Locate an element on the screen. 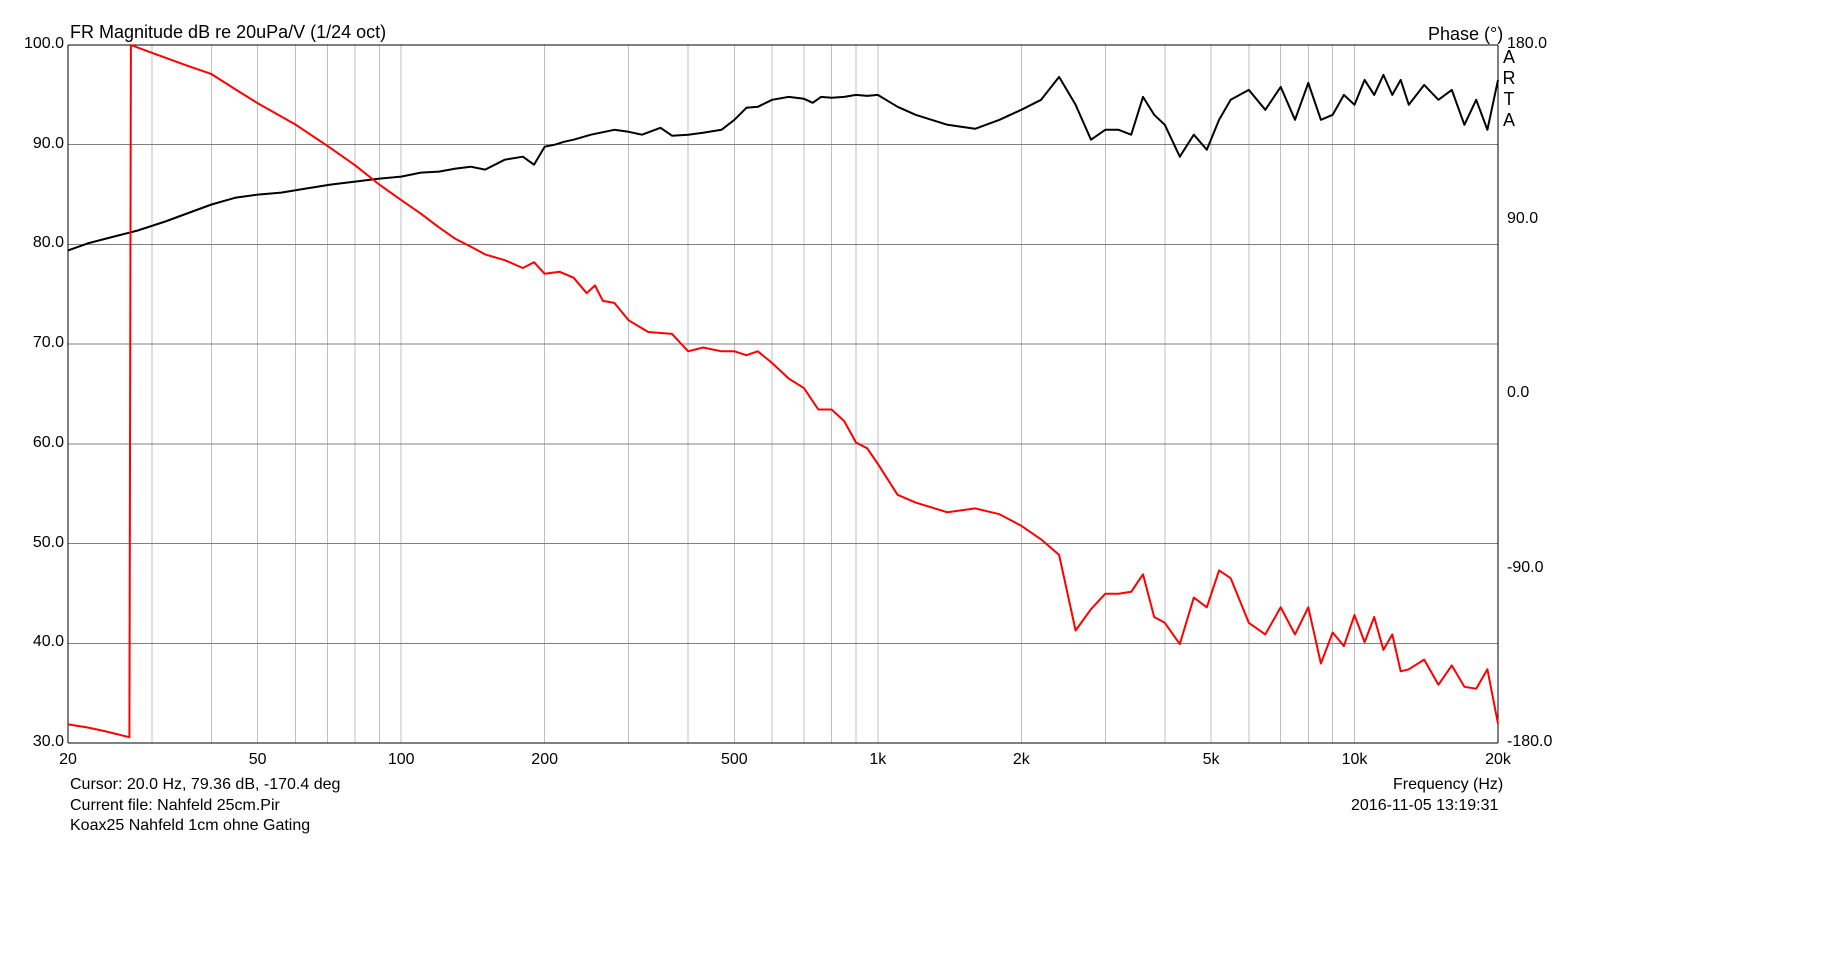  arta-letter: T is located at coordinates (1509, 99).